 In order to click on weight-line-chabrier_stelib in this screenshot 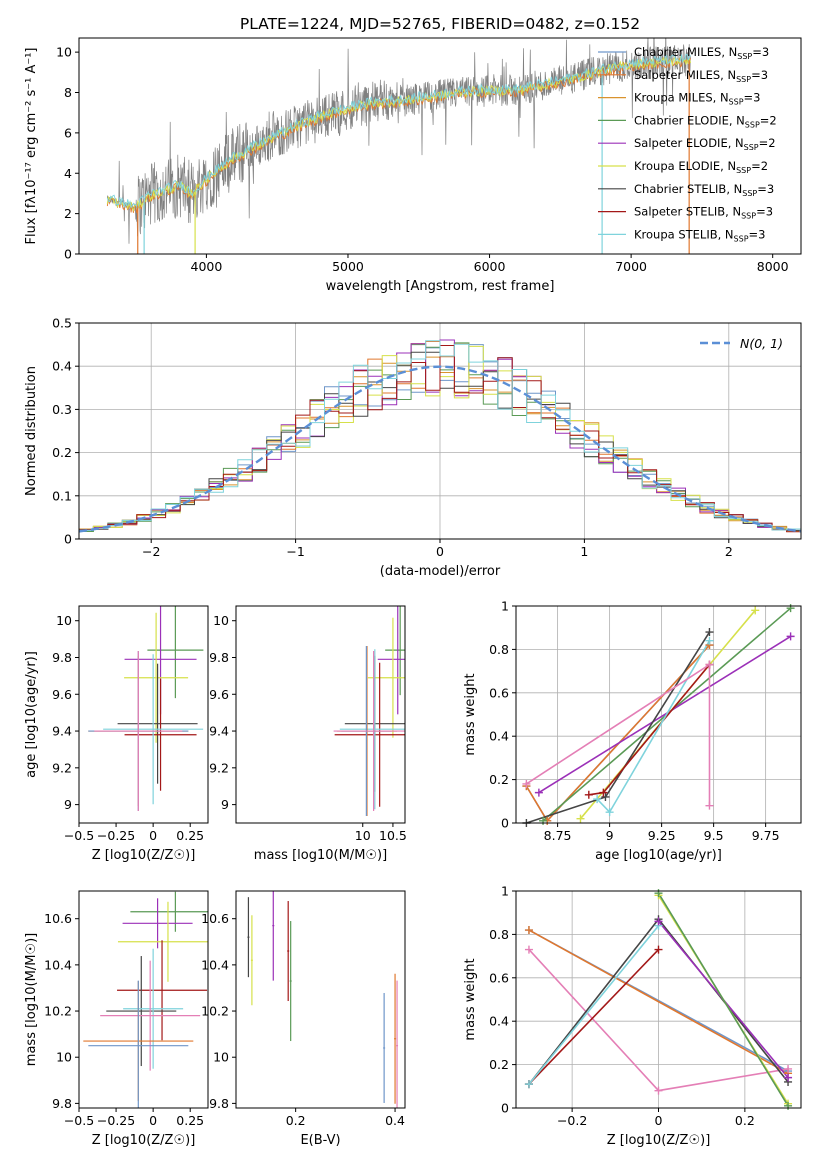, I will do `click(618, 727)`.